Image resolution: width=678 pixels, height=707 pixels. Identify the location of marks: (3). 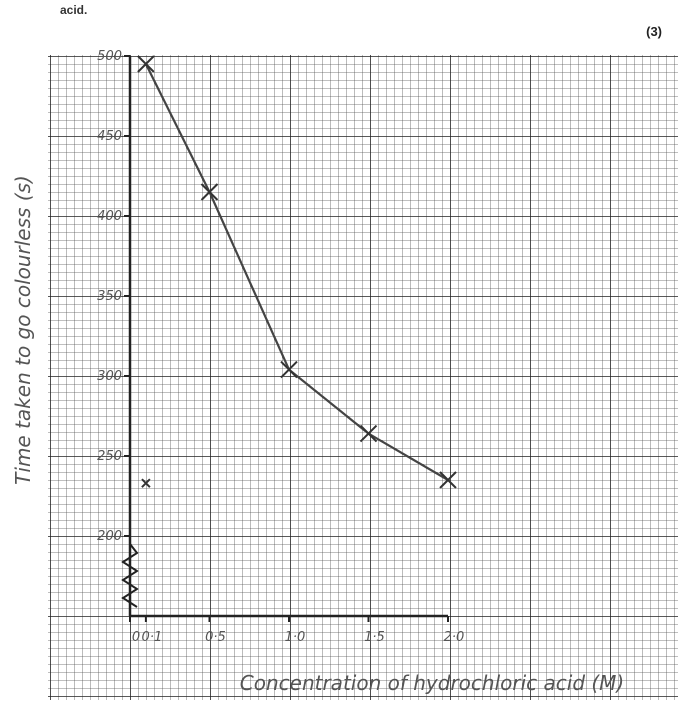
(654, 31).